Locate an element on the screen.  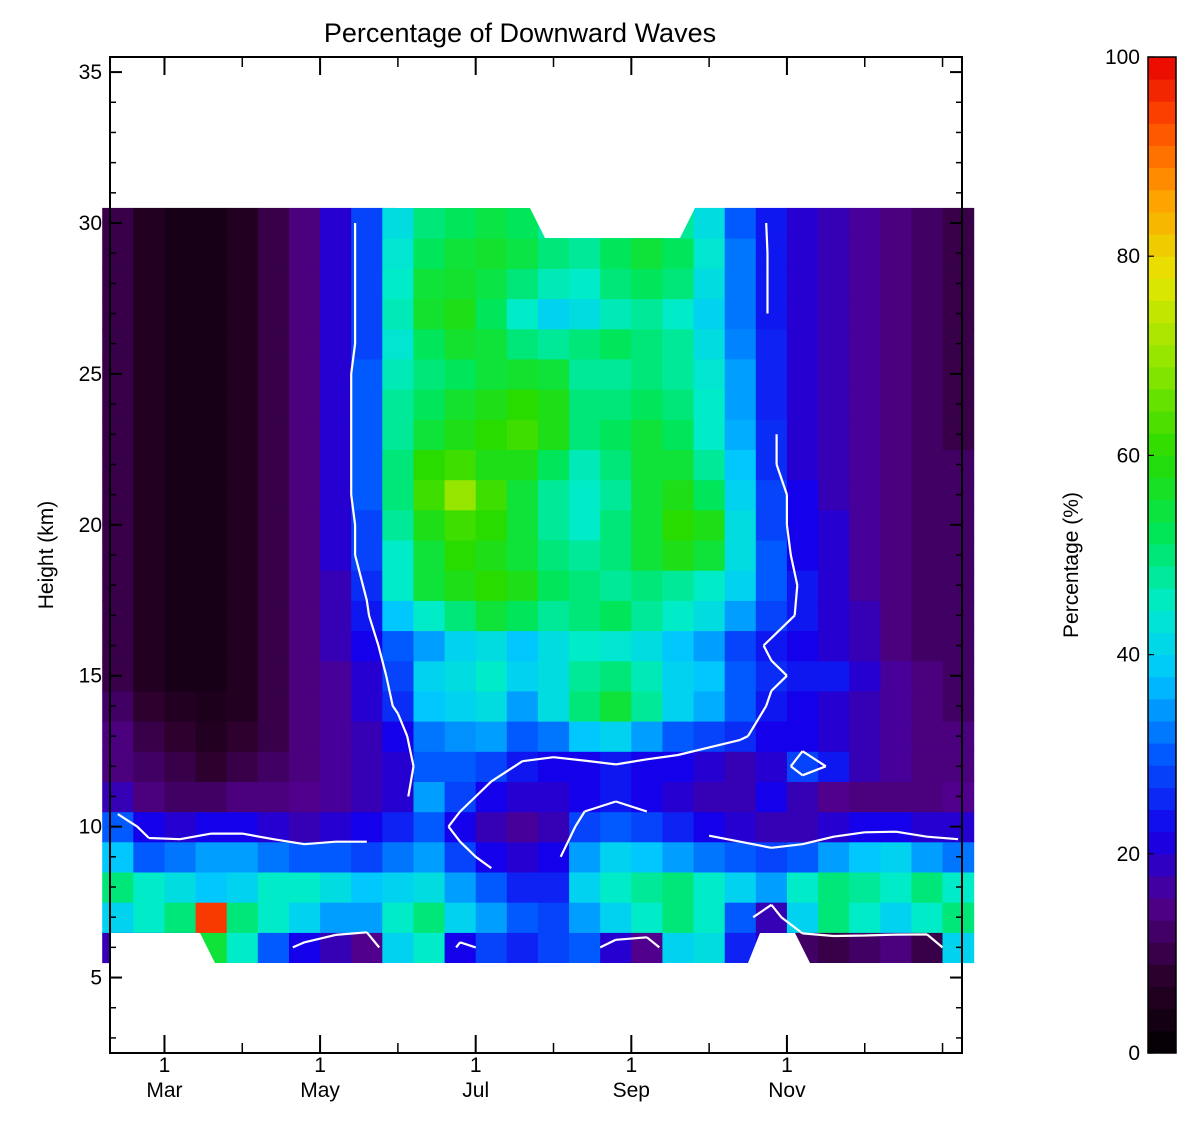
colorbar-tick-label: 60 is located at coordinates (1128, 455).